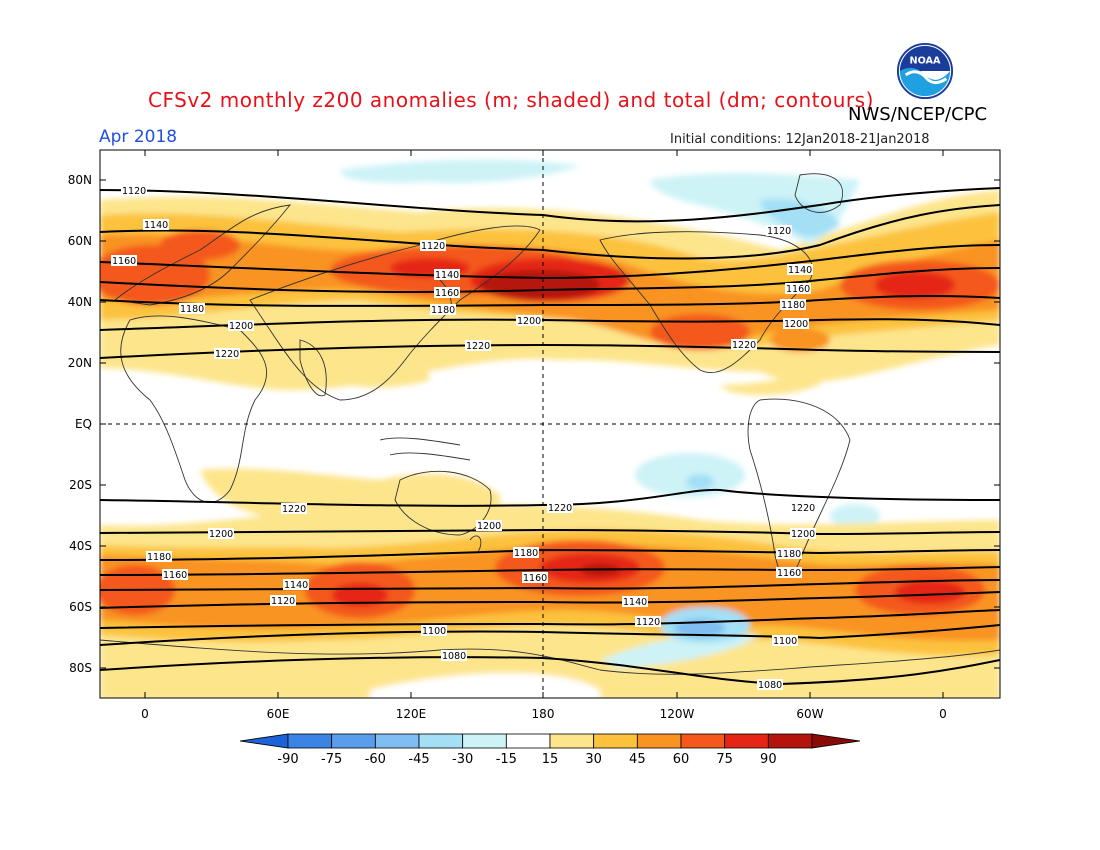 This screenshot has height=850, width=1100. I want to click on y-tick-80S: 80S, so click(80, 668).